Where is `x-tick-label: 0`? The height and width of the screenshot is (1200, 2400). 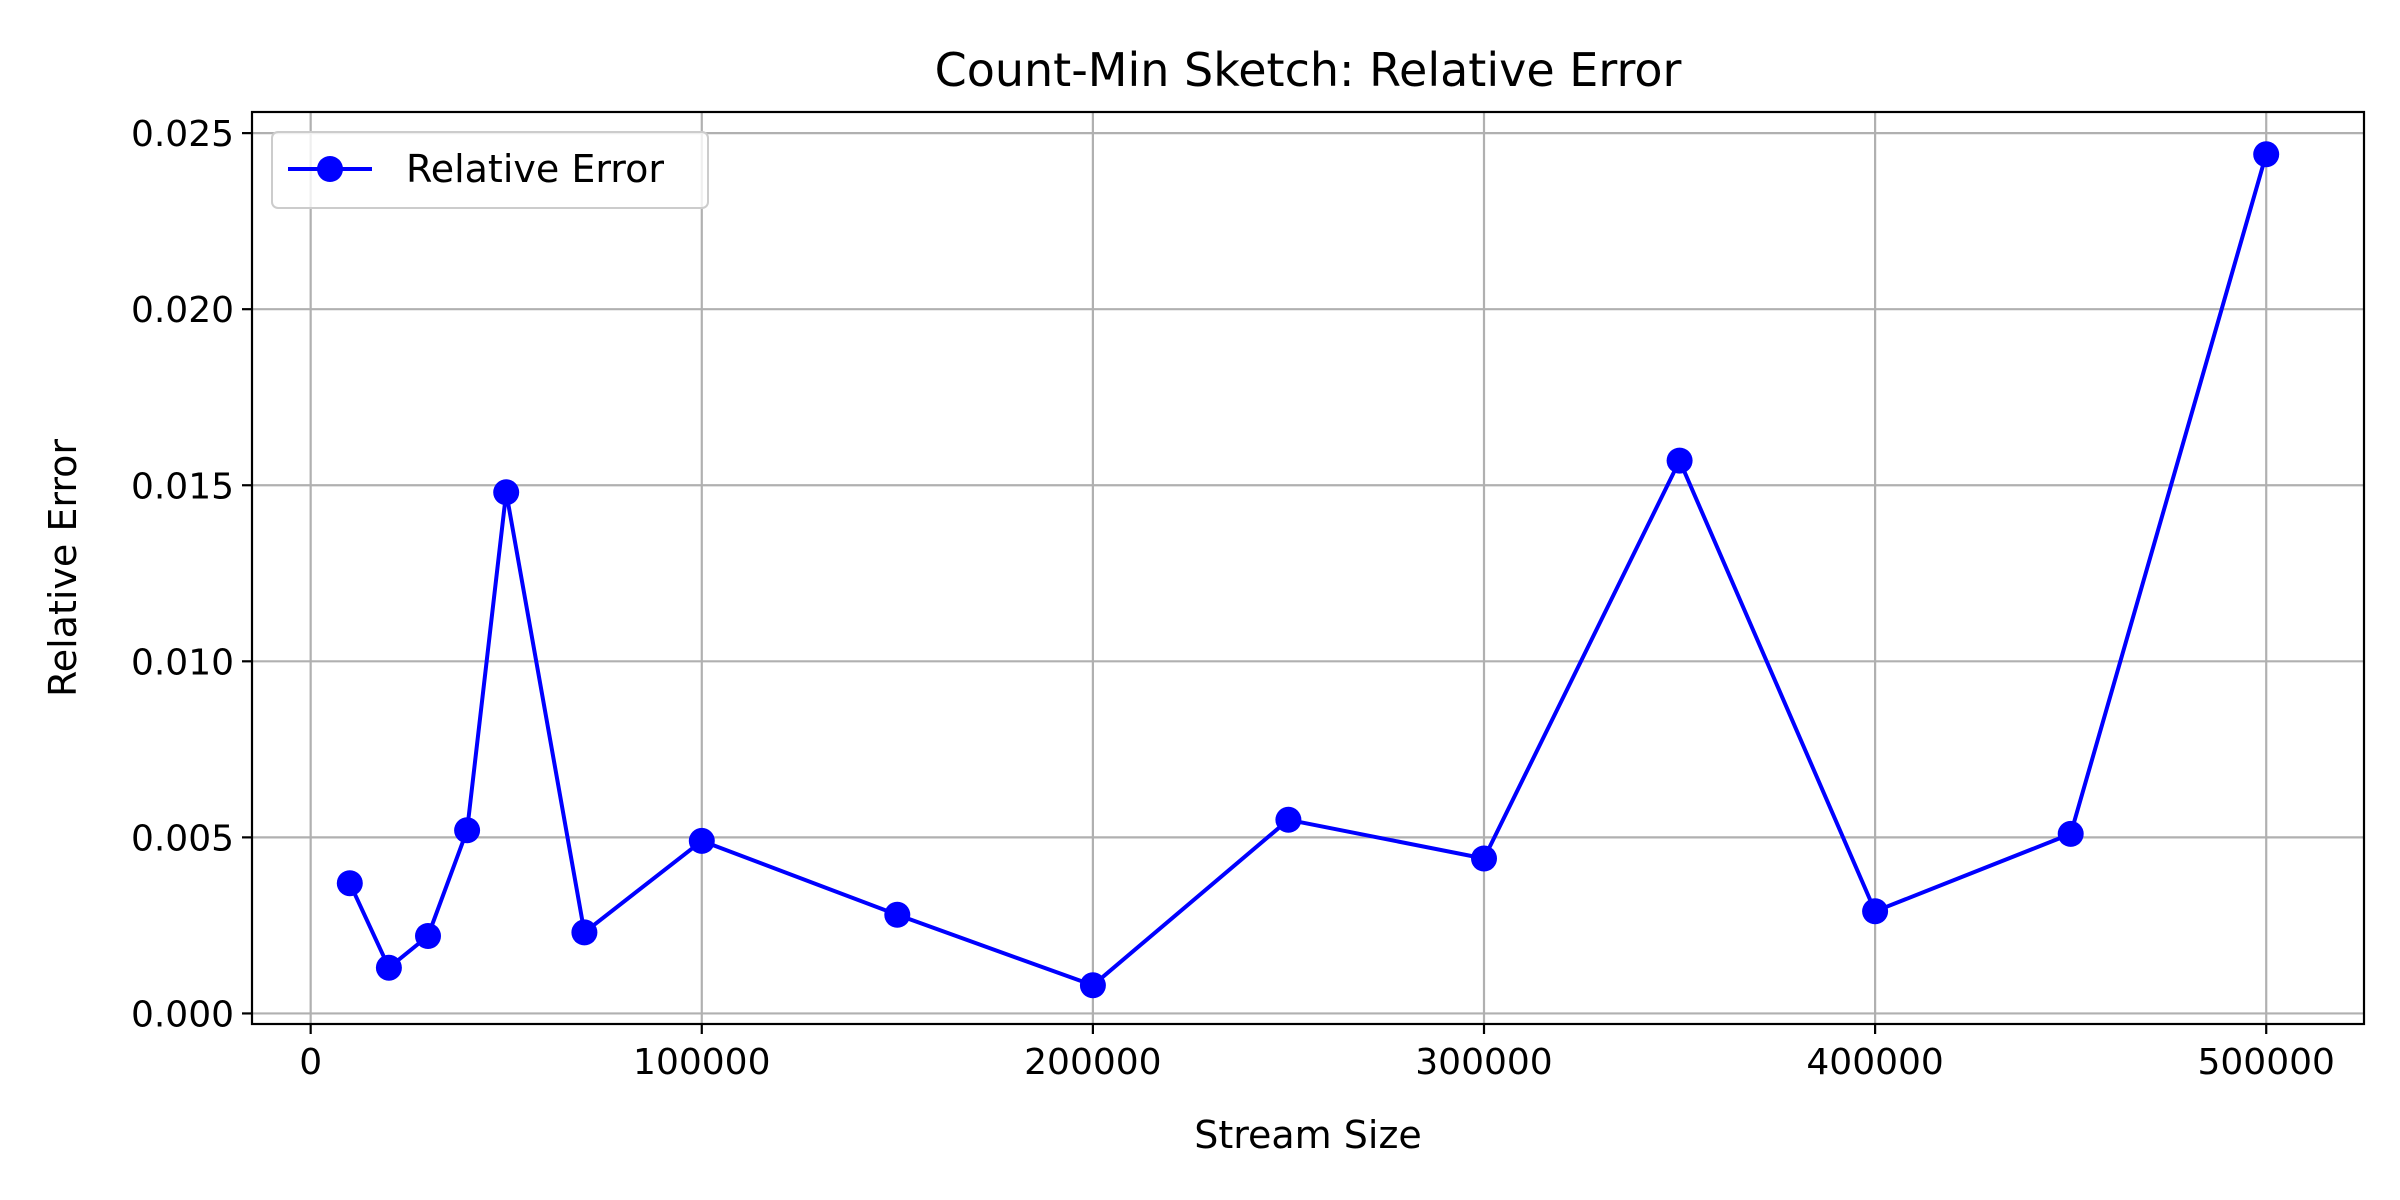 x-tick-label: 0 is located at coordinates (310, 1062).